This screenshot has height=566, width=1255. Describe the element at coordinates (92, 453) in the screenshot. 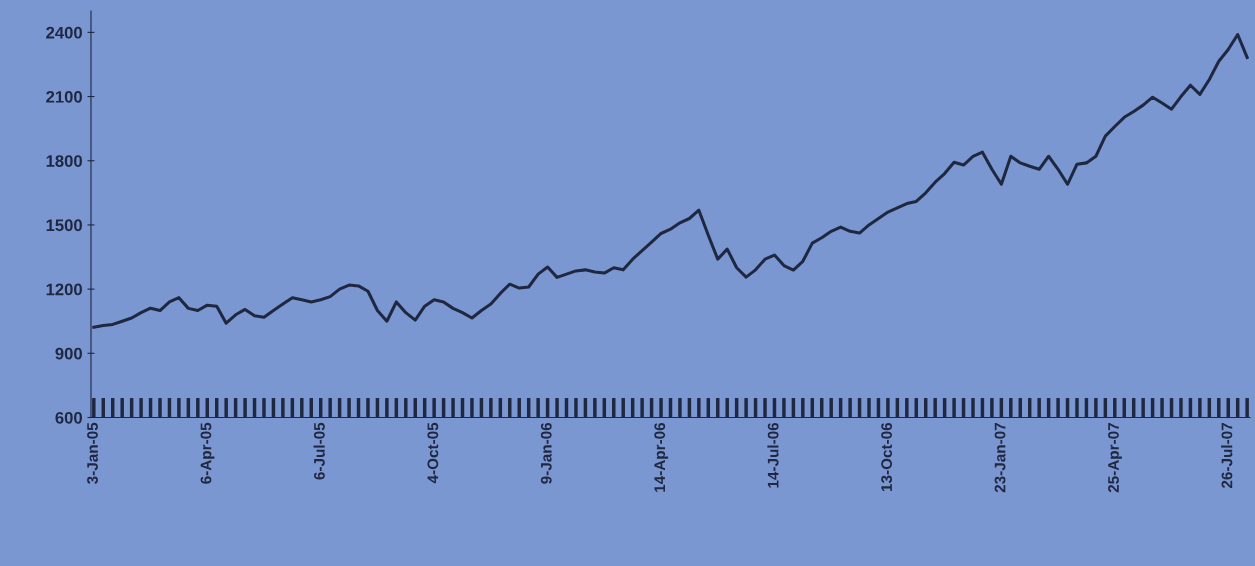

I see `x-tick-label: 3-Jan-05` at that location.